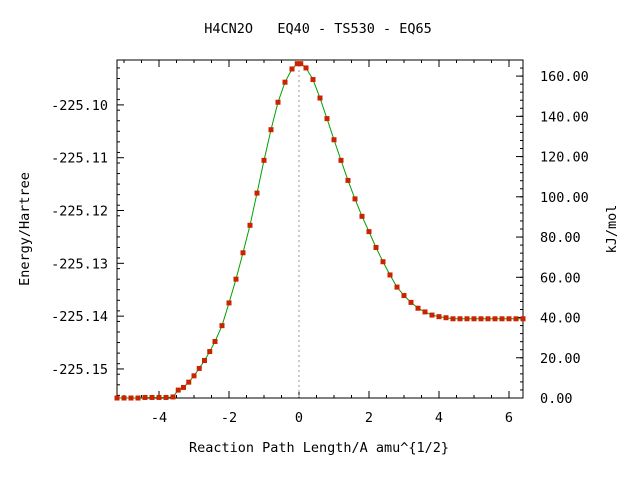  What do you see at coordinates (159, 418) in the screenshot?
I see `x-tick-label: -4` at bounding box center [159, 418].